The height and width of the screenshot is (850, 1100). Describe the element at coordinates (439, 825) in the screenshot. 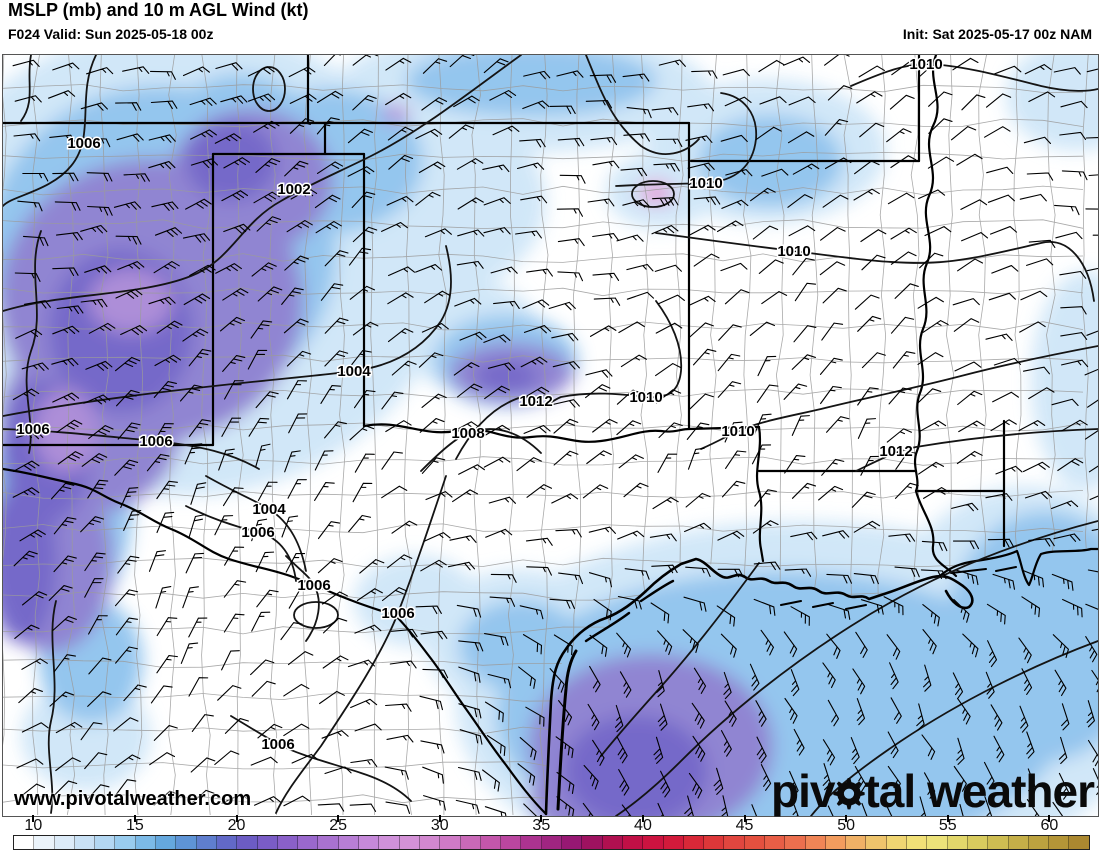

I see `colorbar-tick-label: 30` at that location.